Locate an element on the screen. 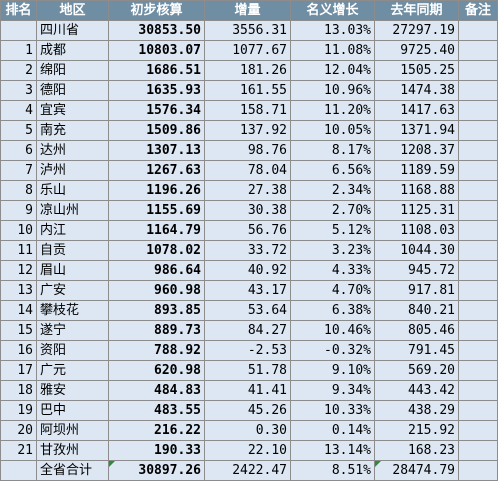  cell-gdp: 1078.02 is located at coordinates (156, 250).